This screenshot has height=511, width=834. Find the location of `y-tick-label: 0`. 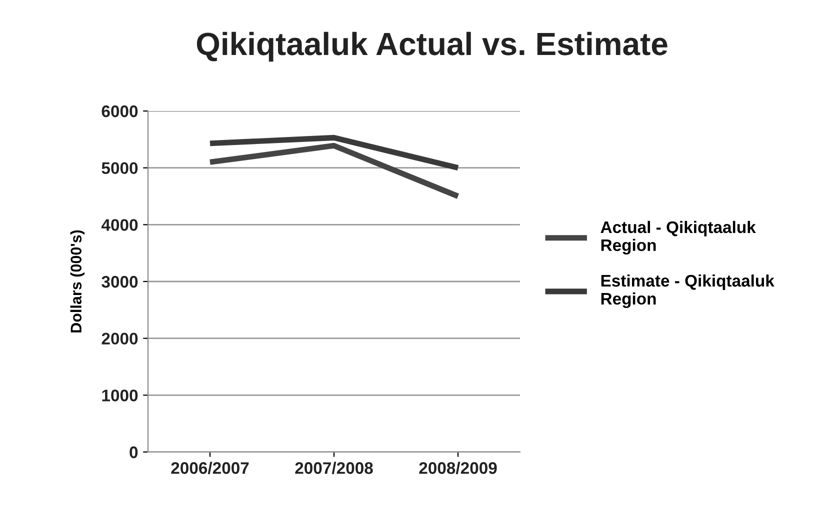

y-tick-label: 0 is located at coordinates (134, 452).